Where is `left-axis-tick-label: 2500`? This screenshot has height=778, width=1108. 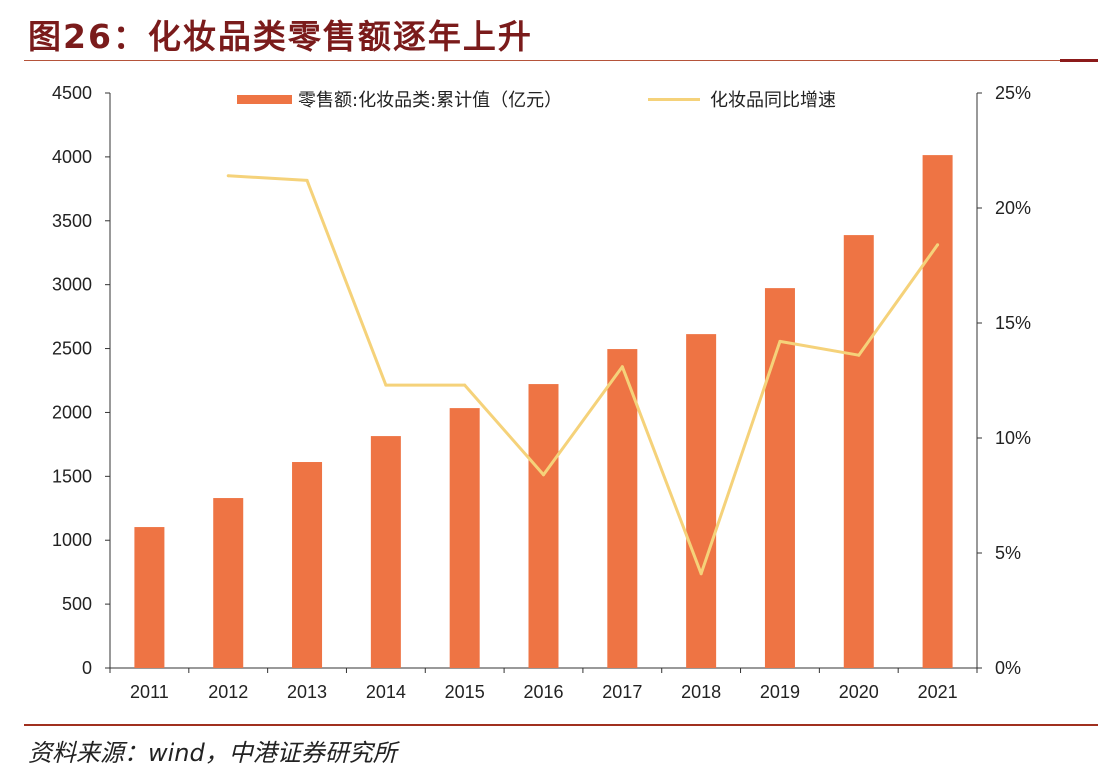 left-axis-tick-label: 2500 is located at coordinates (72, 349).